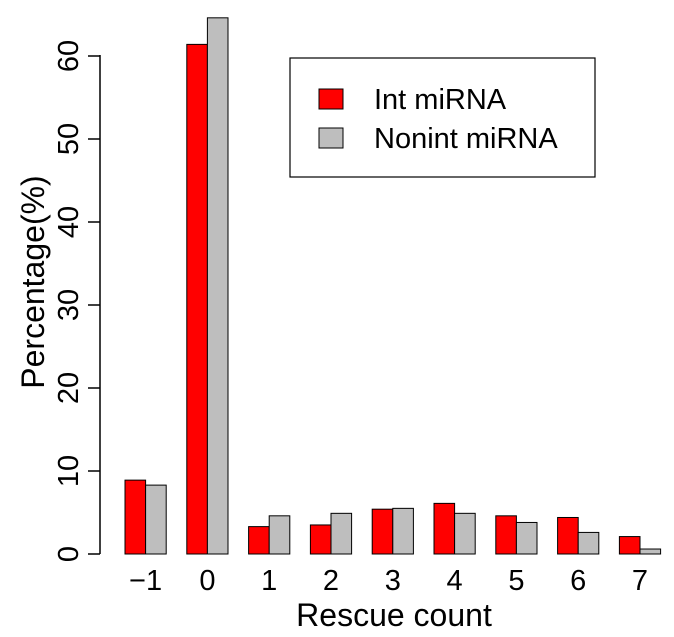  I want to click on legend-label-nonint-mirna: Nonint miRNA, so click(466, 139).